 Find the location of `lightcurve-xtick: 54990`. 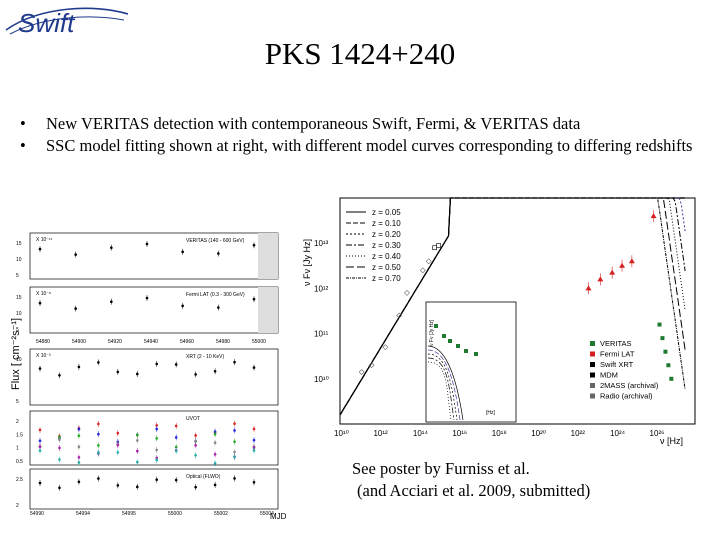

lightcurve-xtick: 54990 is located at coordinates (37, 514).